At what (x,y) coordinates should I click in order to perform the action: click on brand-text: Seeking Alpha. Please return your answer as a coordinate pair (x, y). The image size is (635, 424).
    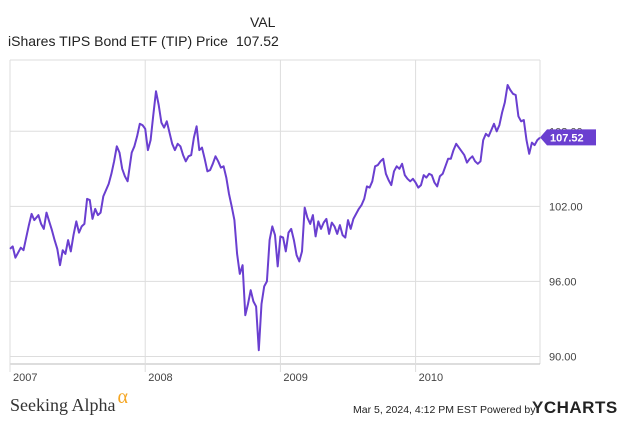
    Looking at the image, I should click on (63, 405).